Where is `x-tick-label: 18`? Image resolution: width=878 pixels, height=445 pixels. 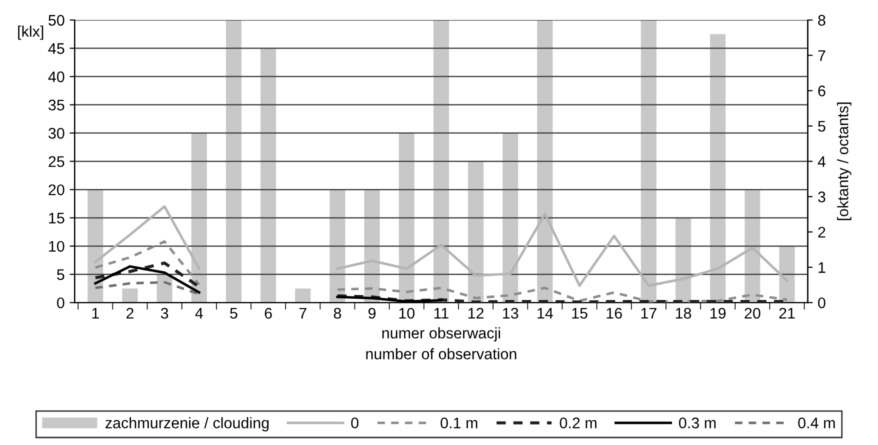
x-tick-label: 18 is located at coordinates (684, 313).